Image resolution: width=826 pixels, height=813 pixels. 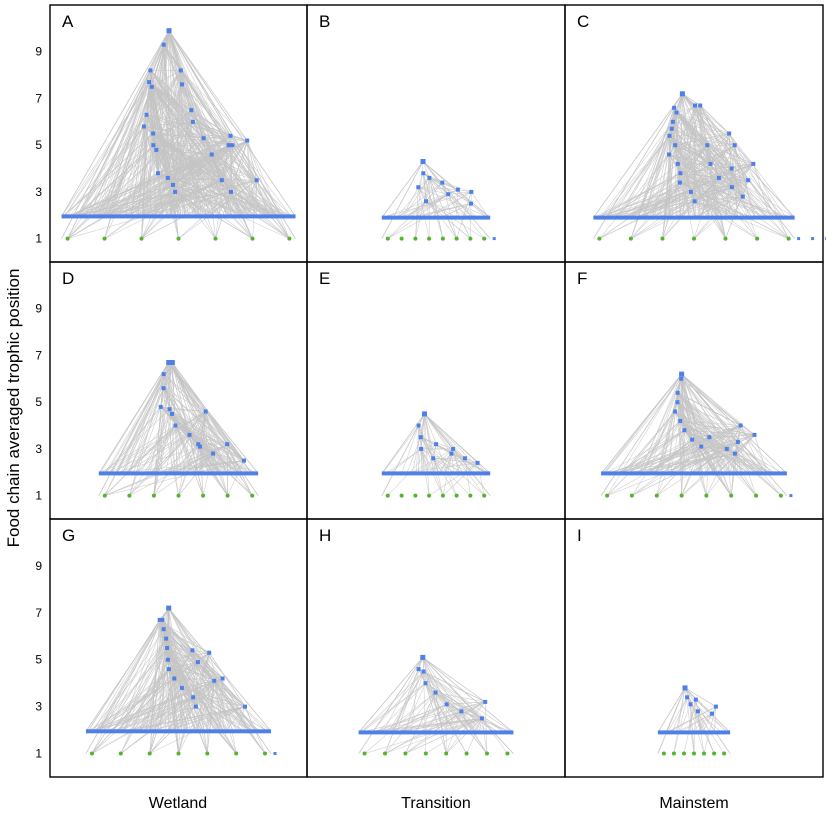 I want to click on panel-label: F, so click(x=582, y=278).